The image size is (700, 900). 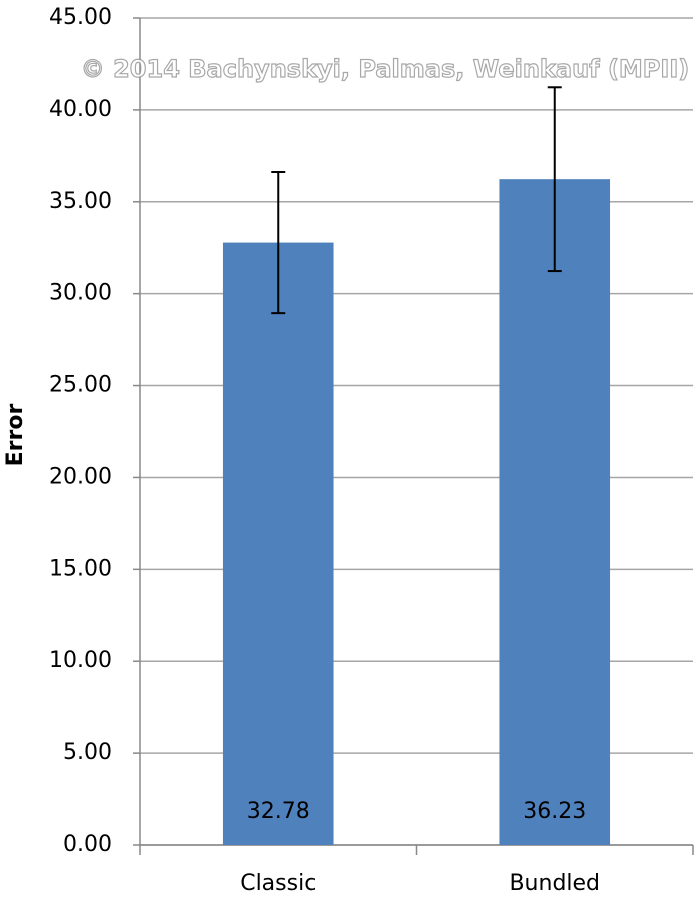 I want to click on x-tick-label: Classic, so click(x=278, y=883).